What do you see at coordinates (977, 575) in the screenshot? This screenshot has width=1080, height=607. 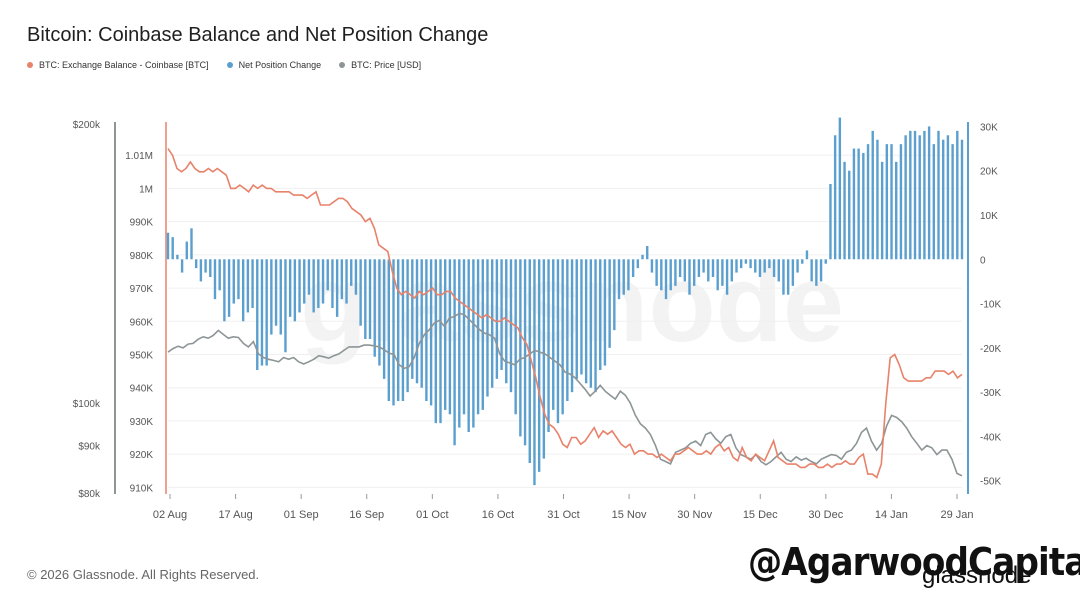 I see `brand-logo: glassnode` at bounding box center [977, 575].